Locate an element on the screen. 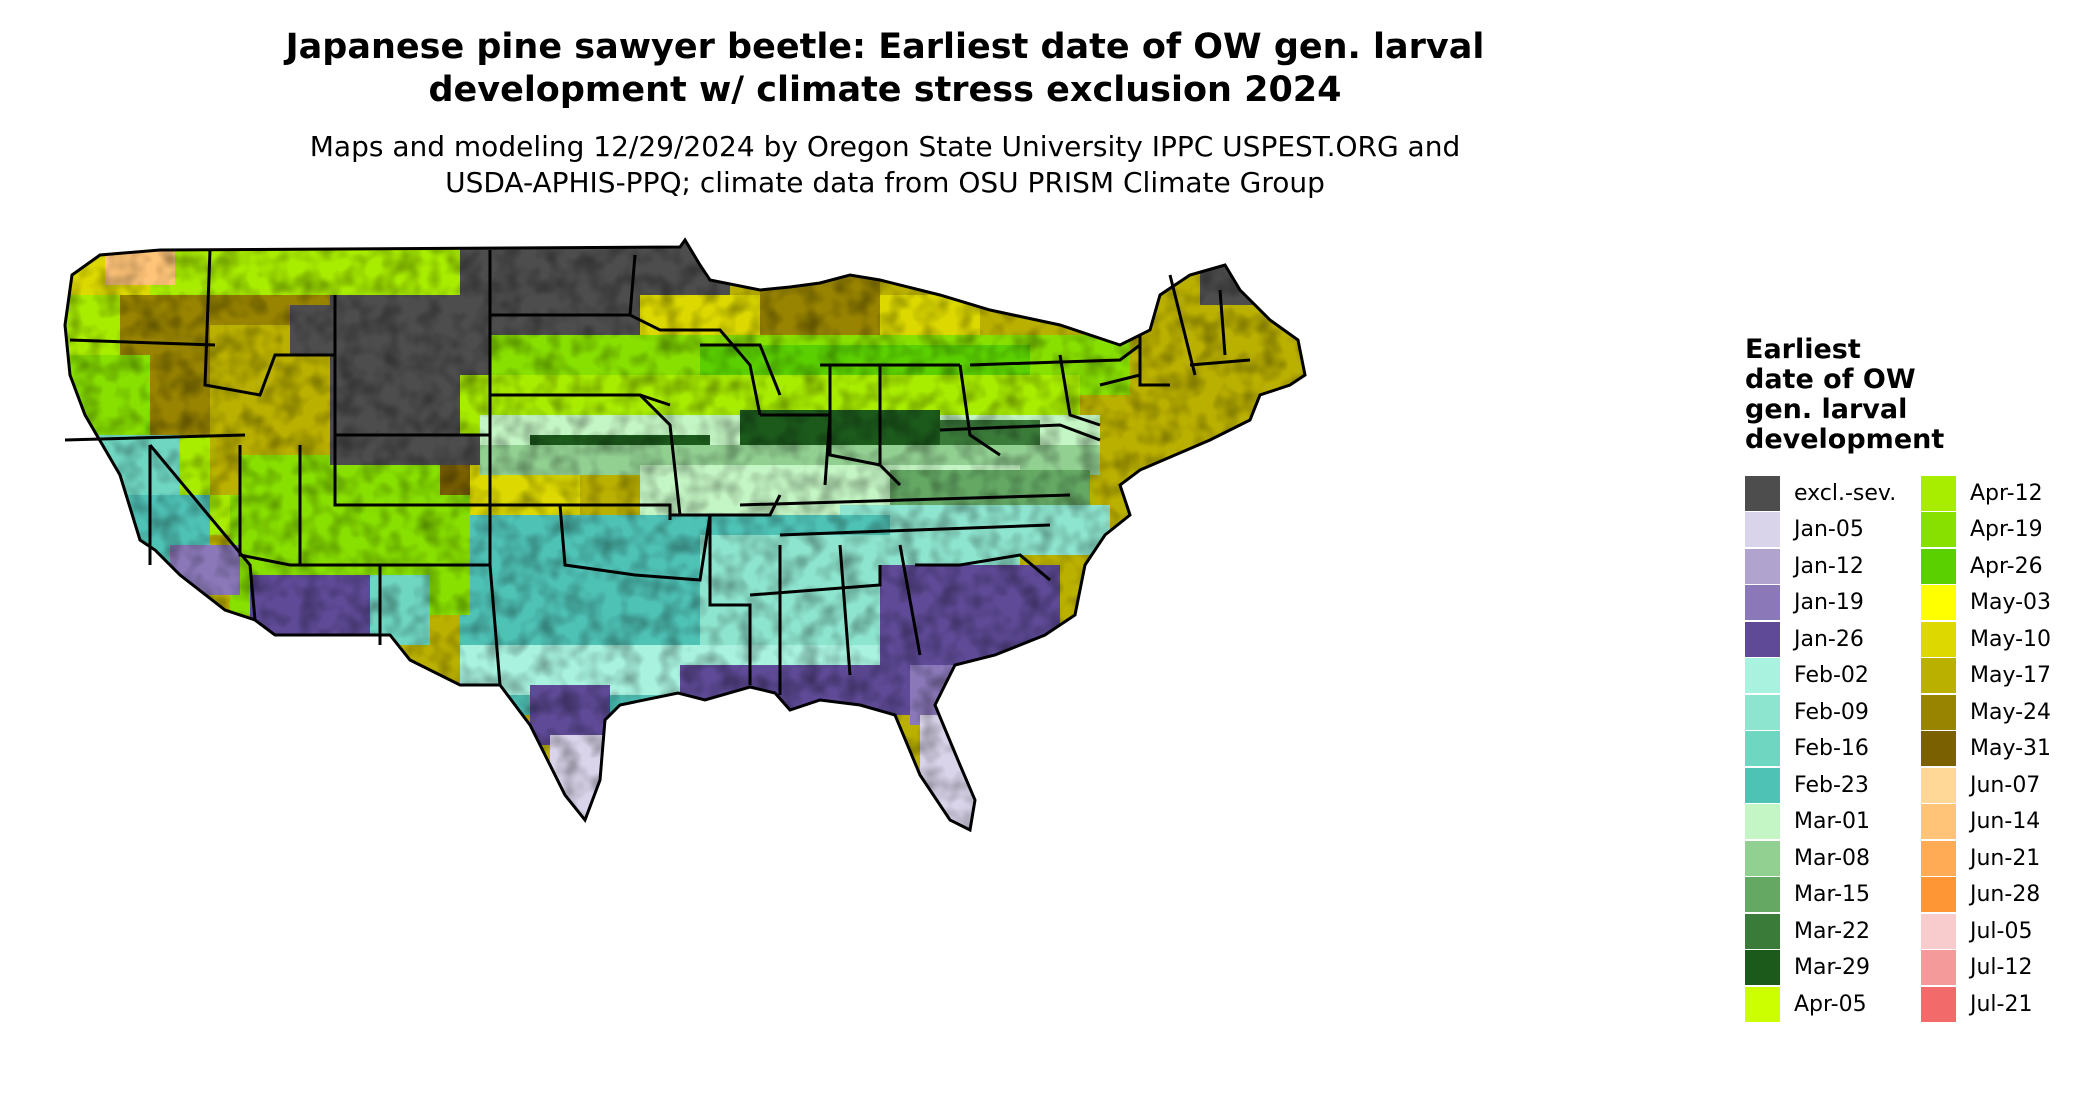  legend-item: May-10 is located at coordinates (1986, 639).